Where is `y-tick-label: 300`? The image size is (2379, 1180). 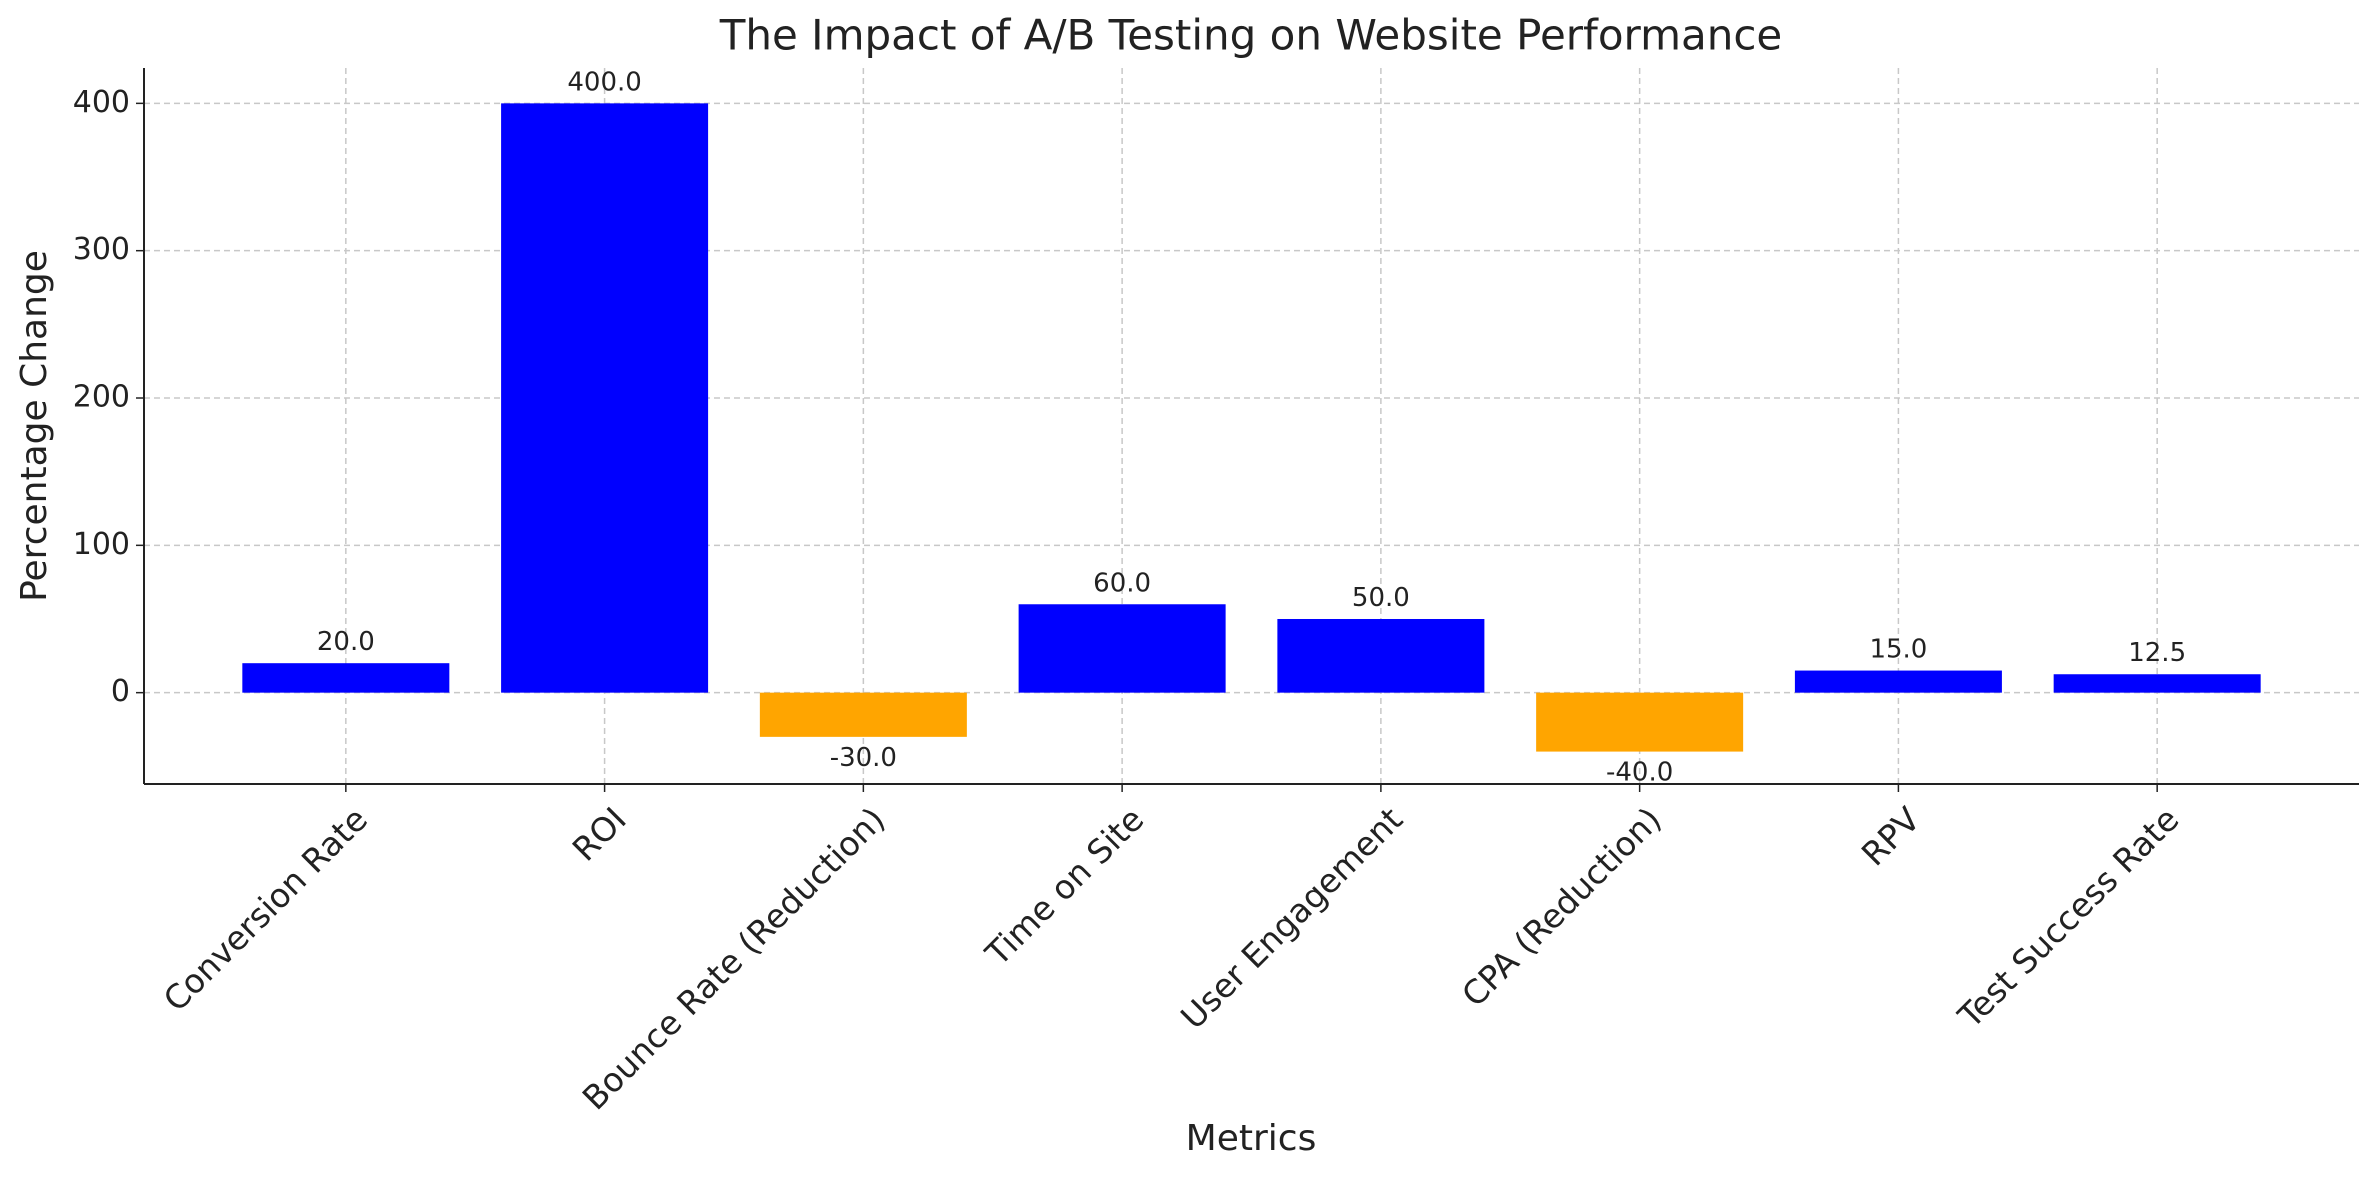
y-tick-label: 300 is located at coordinates (101, 249).